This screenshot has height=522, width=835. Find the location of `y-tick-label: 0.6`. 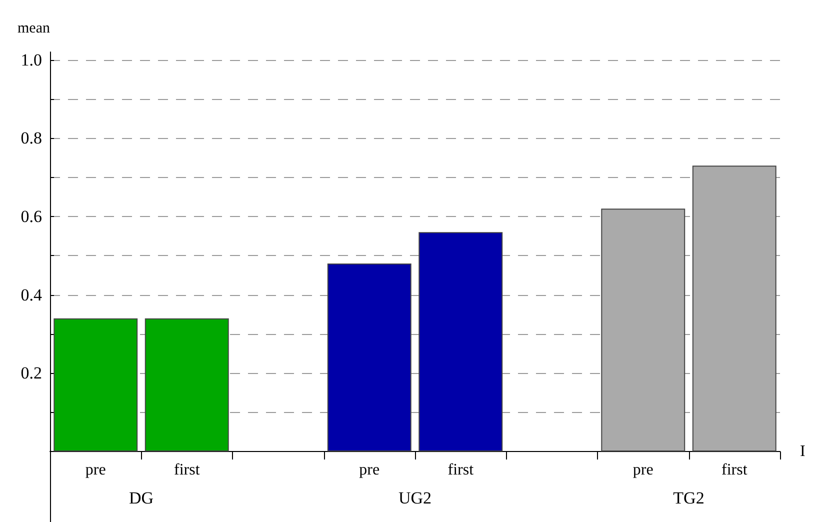

y-tick-label: 0.6 is located at coordinates (31, 216).